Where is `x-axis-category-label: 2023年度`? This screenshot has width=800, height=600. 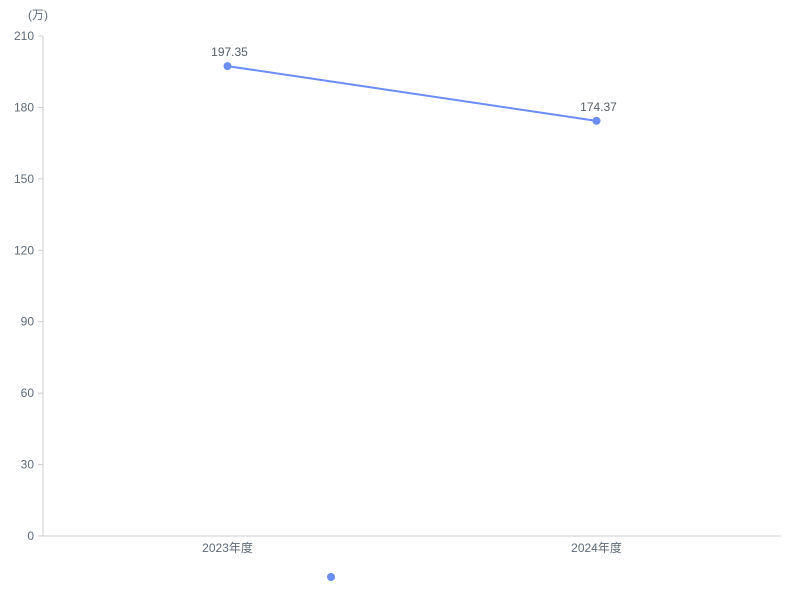 x-axis-category-label: 2023年度 is located at coordinates (227, 547).